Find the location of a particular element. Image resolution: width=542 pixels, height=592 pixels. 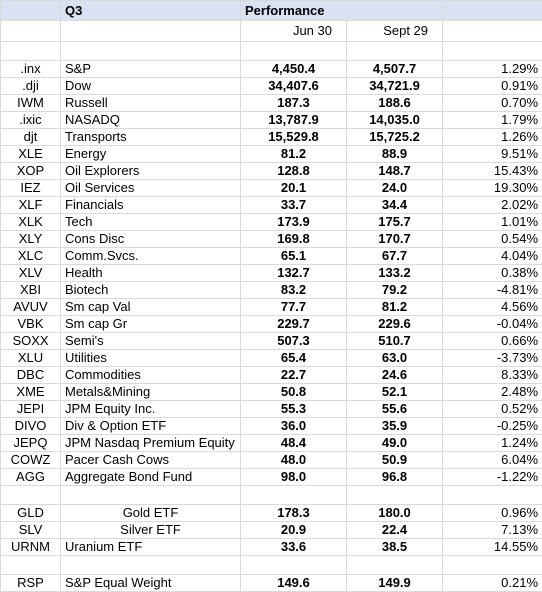

percent-change-cell: -1.22% is located at coordinates (492, 477).